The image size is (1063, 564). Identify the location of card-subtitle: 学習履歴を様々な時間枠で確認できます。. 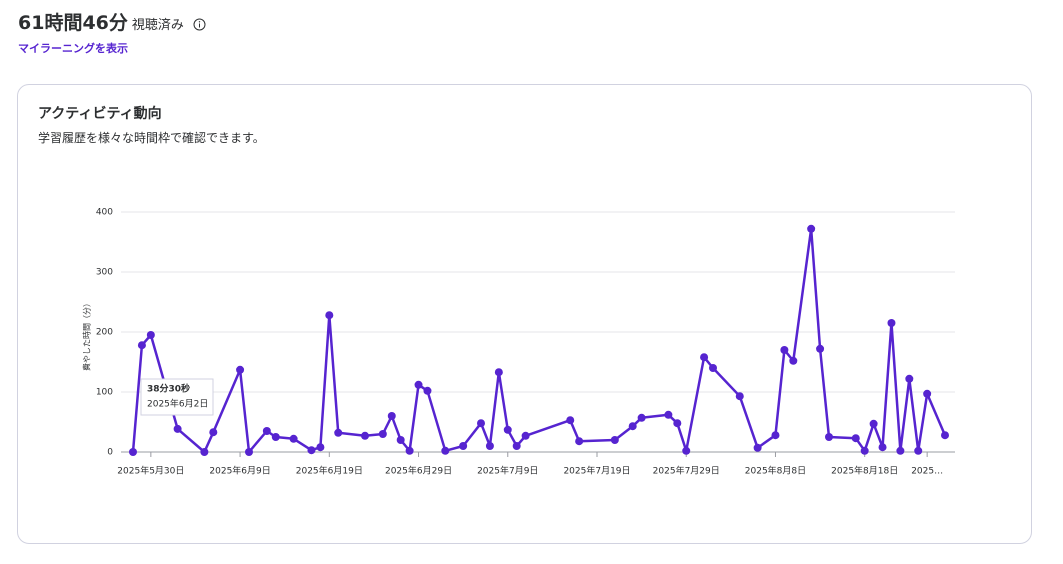
(151, 138).